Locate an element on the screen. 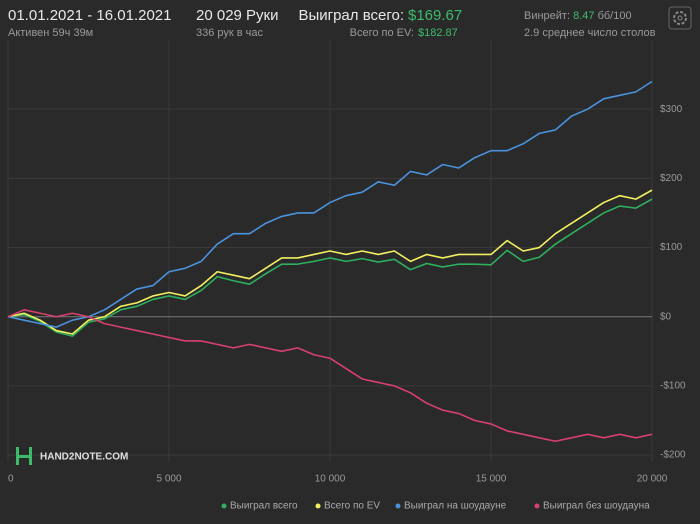 This screenshot has width=700, height=524. legend-item: Выиграл всего is located at coordinates (259, 506).